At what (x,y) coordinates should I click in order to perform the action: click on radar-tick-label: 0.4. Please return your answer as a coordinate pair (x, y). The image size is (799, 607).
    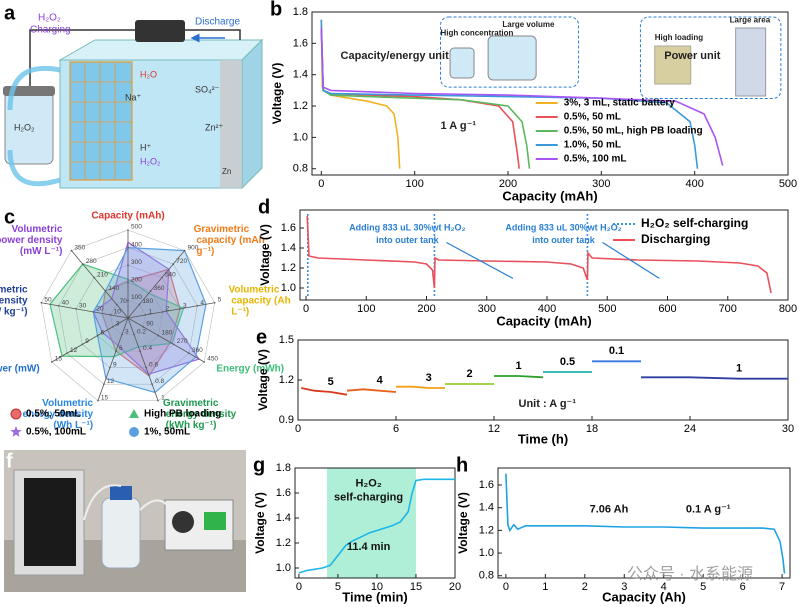
    Looking at the image, I should click on (147, 348).